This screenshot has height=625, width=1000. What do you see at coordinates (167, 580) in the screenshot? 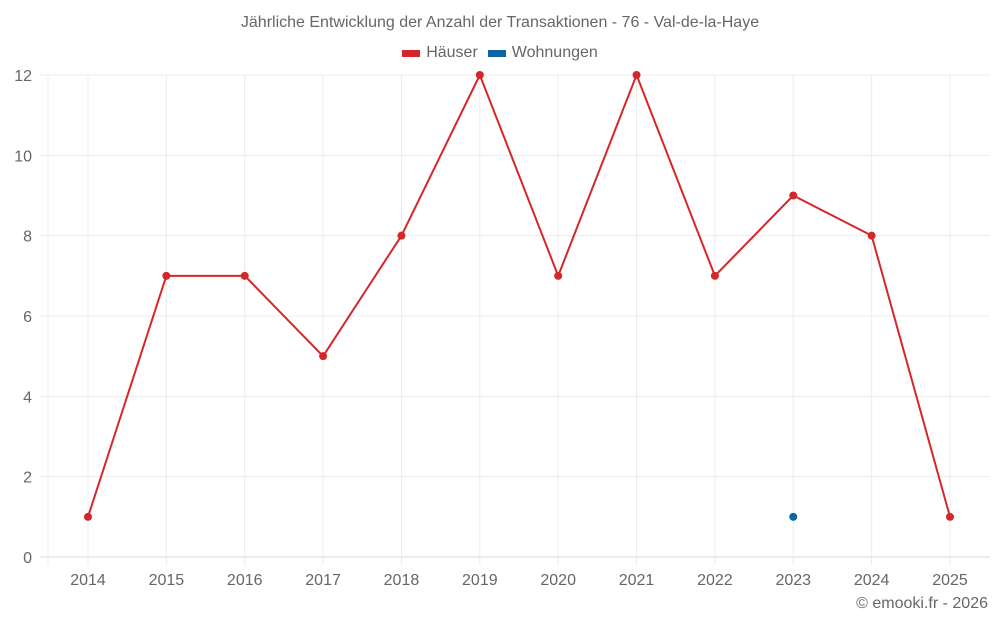
I see `x-tick-label: 2015` at bounding box center [167, 580].